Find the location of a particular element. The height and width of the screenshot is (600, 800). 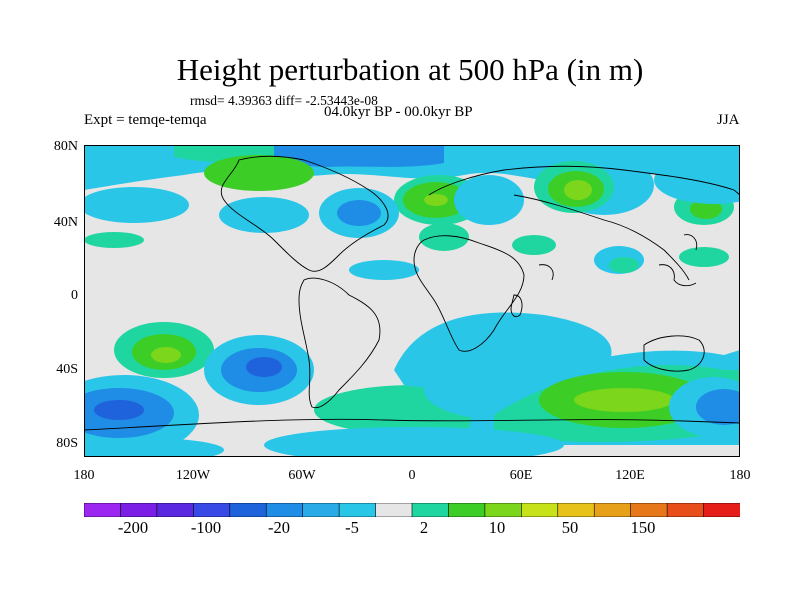

lon-label: 0 is located at coordinates (412, 475).